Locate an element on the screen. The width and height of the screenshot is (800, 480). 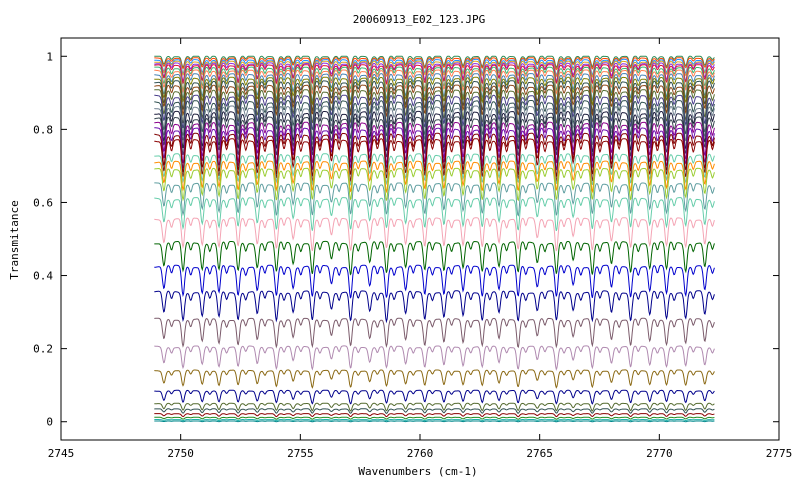
y-tick-label: 0.6 is located at coordinates (43, 202).